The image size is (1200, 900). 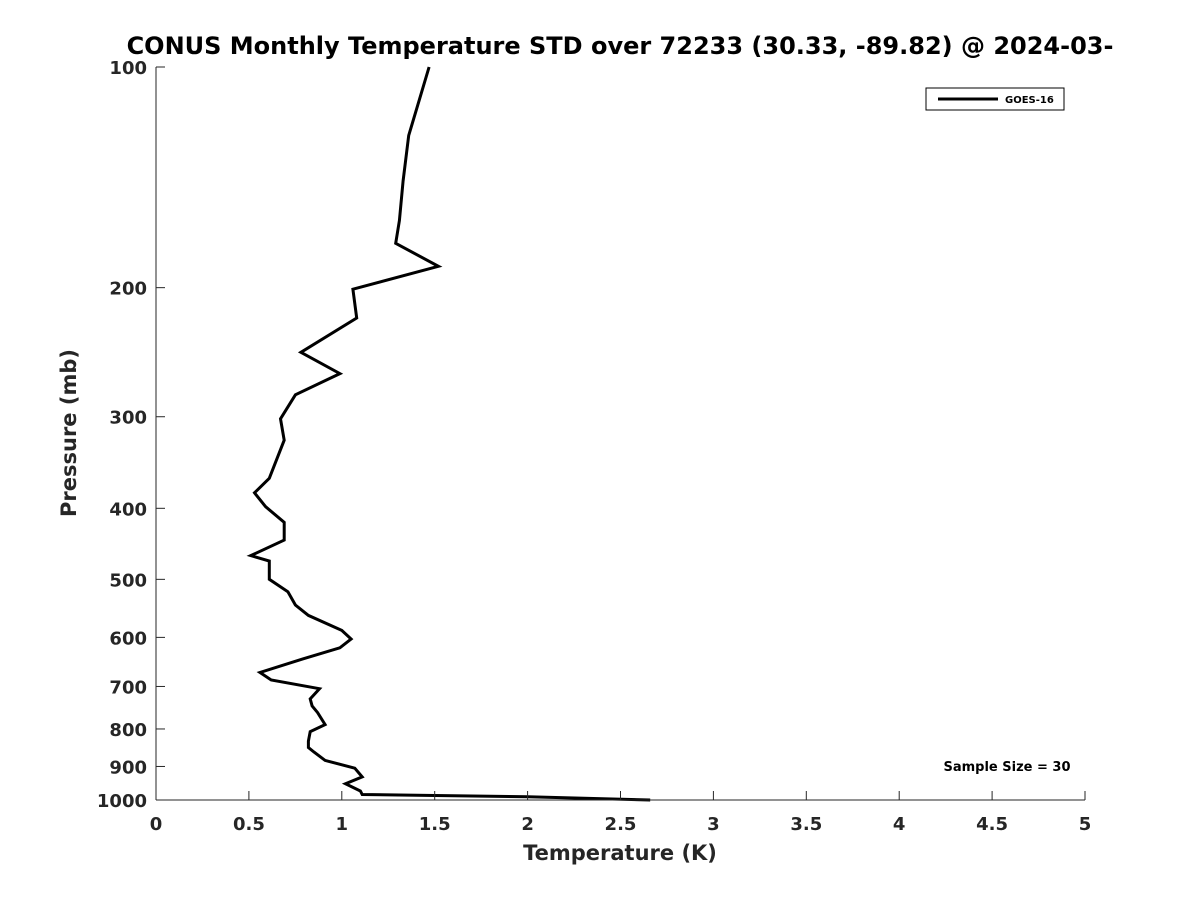 I want to click on y-tick-label: 100, so click(x=128, y=68).